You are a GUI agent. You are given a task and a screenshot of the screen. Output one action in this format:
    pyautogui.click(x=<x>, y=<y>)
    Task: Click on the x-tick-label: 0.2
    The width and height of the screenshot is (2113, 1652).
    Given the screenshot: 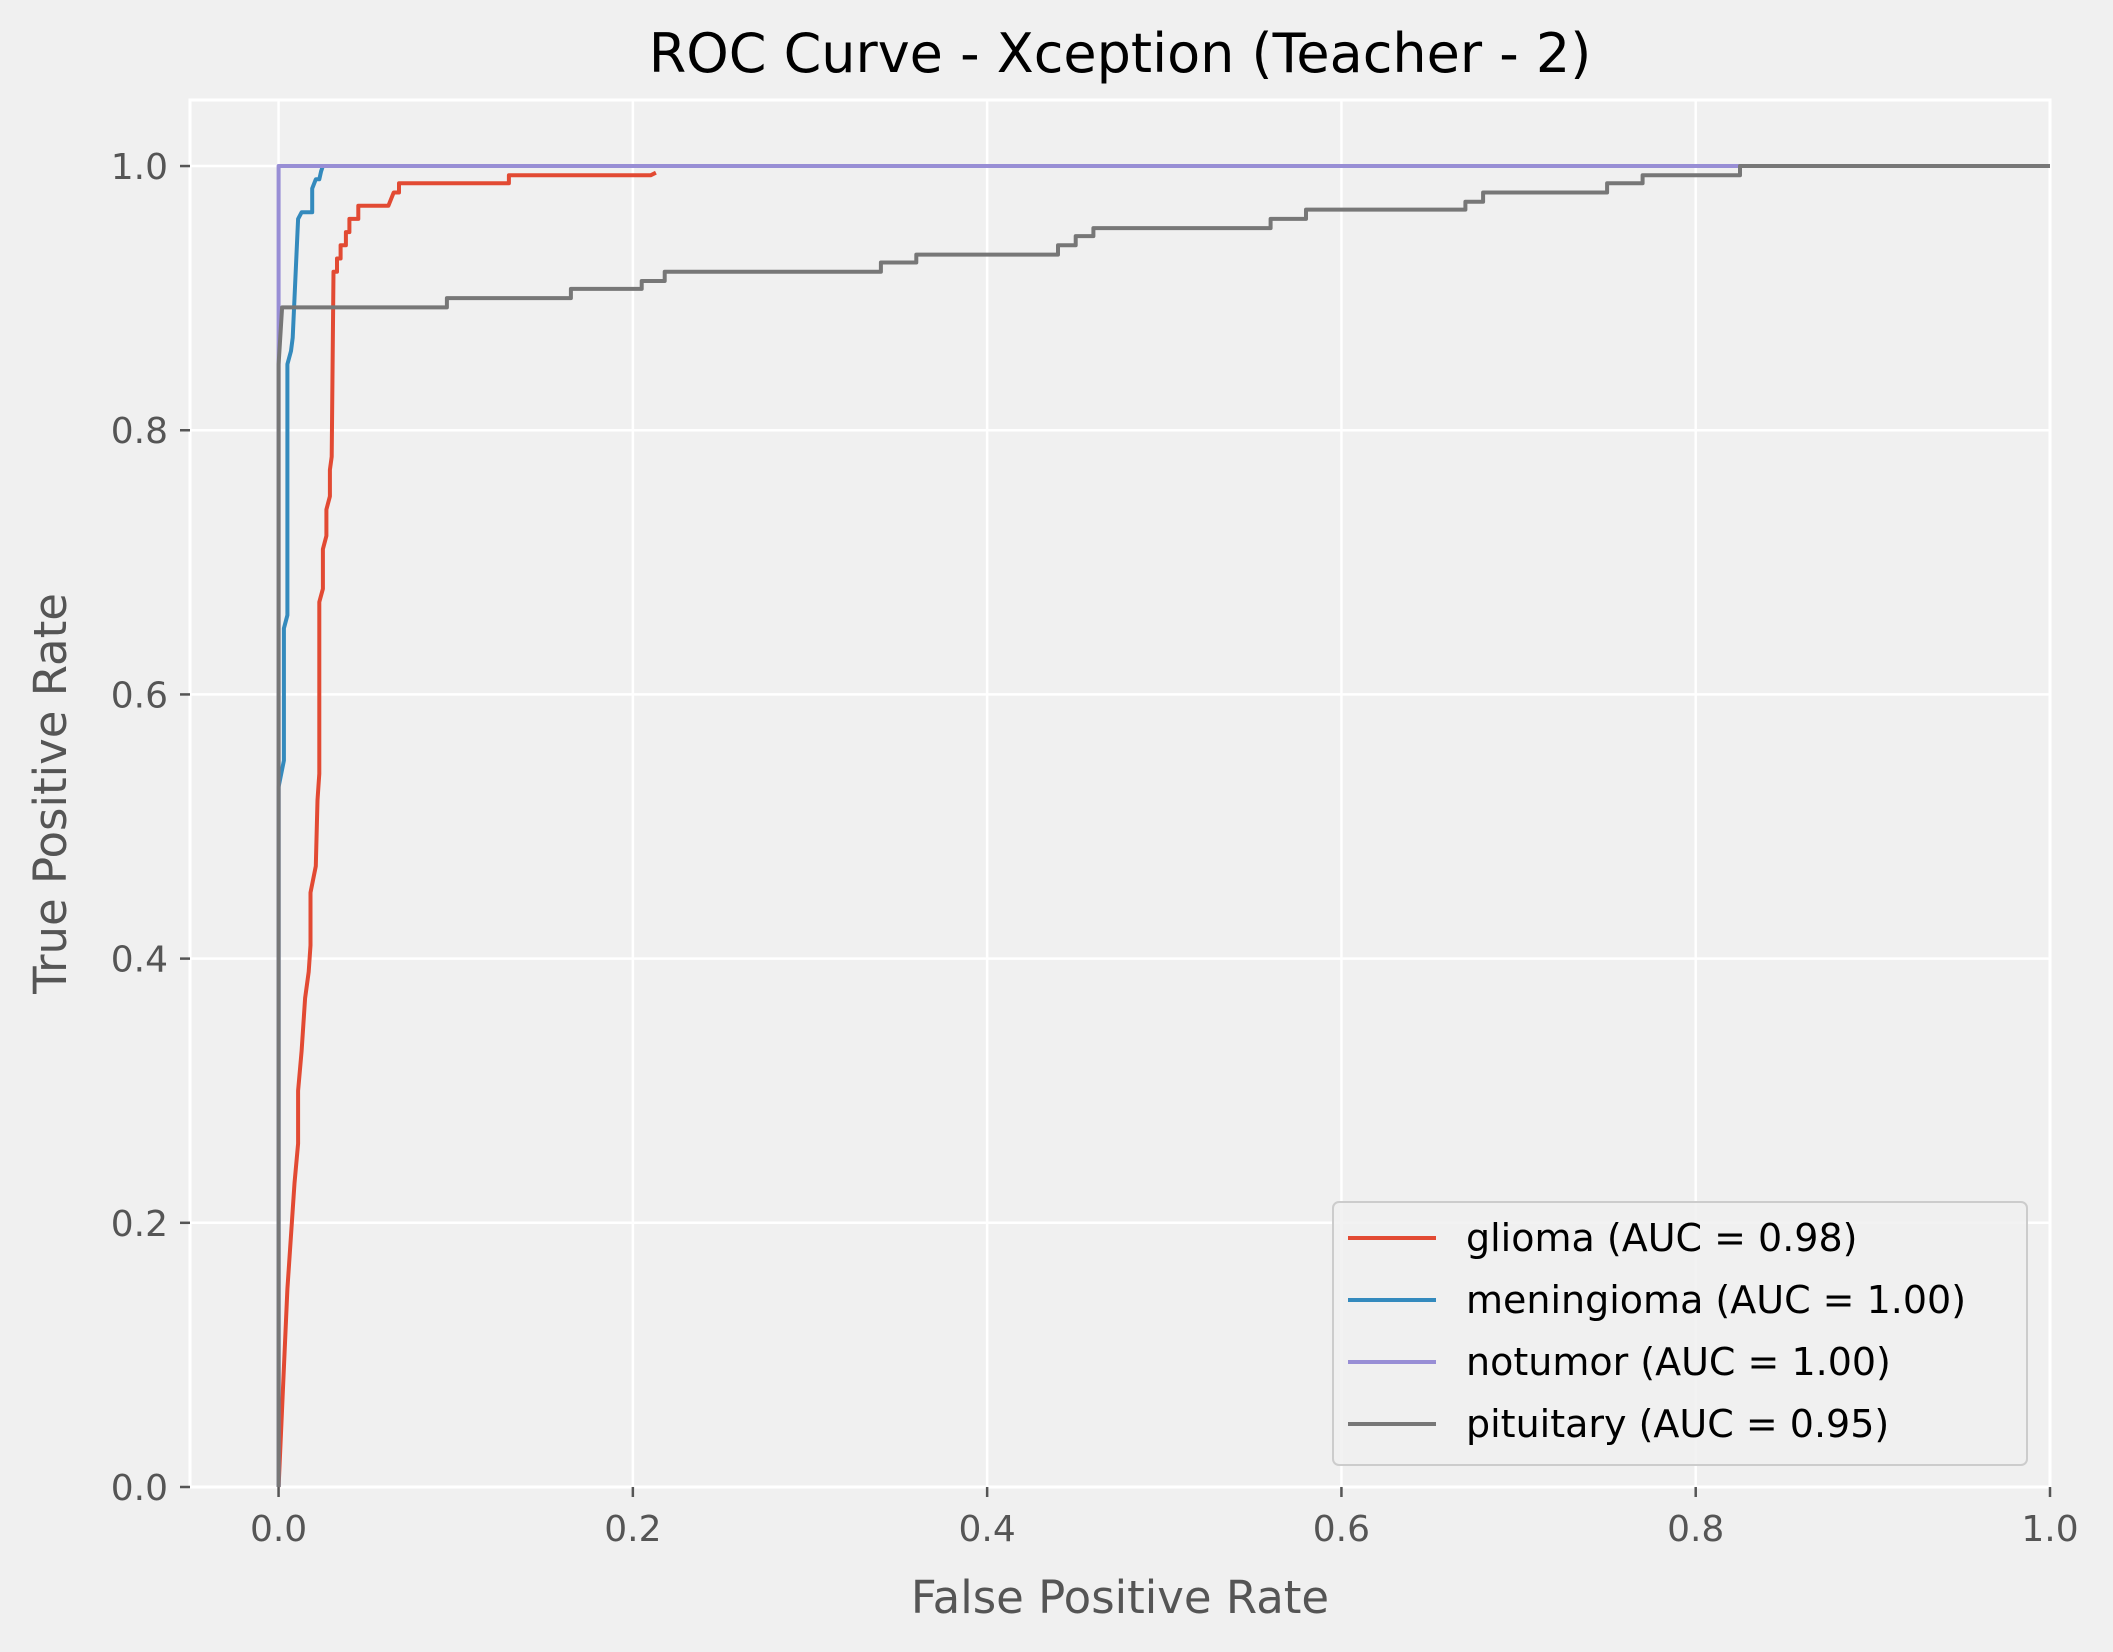 What is the action you would take?
    pyautogui.click(x=632, y=1529)
    